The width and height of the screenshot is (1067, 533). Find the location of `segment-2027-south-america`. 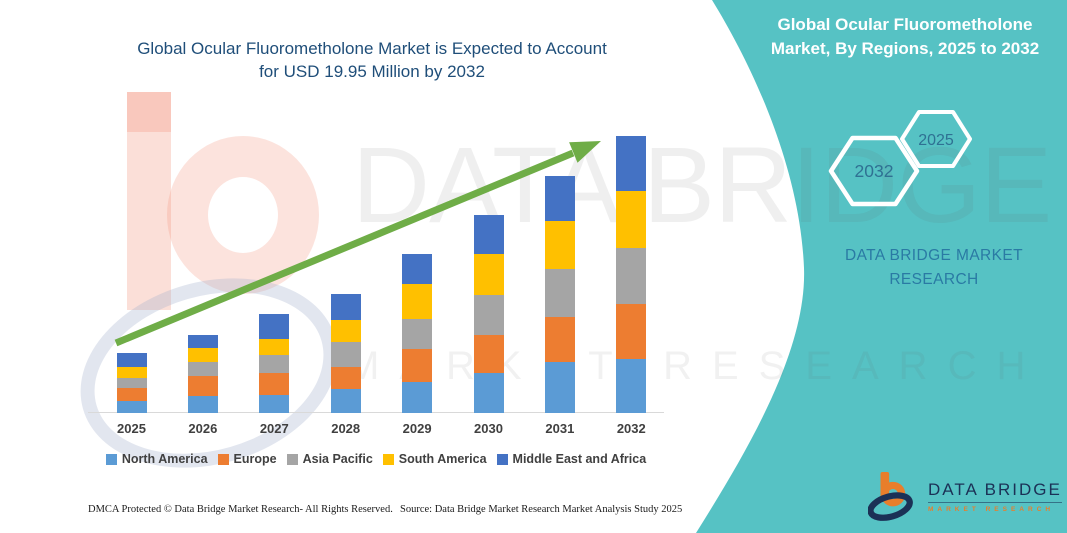

segment-2027-south-america is located at coordinates (274, 346).